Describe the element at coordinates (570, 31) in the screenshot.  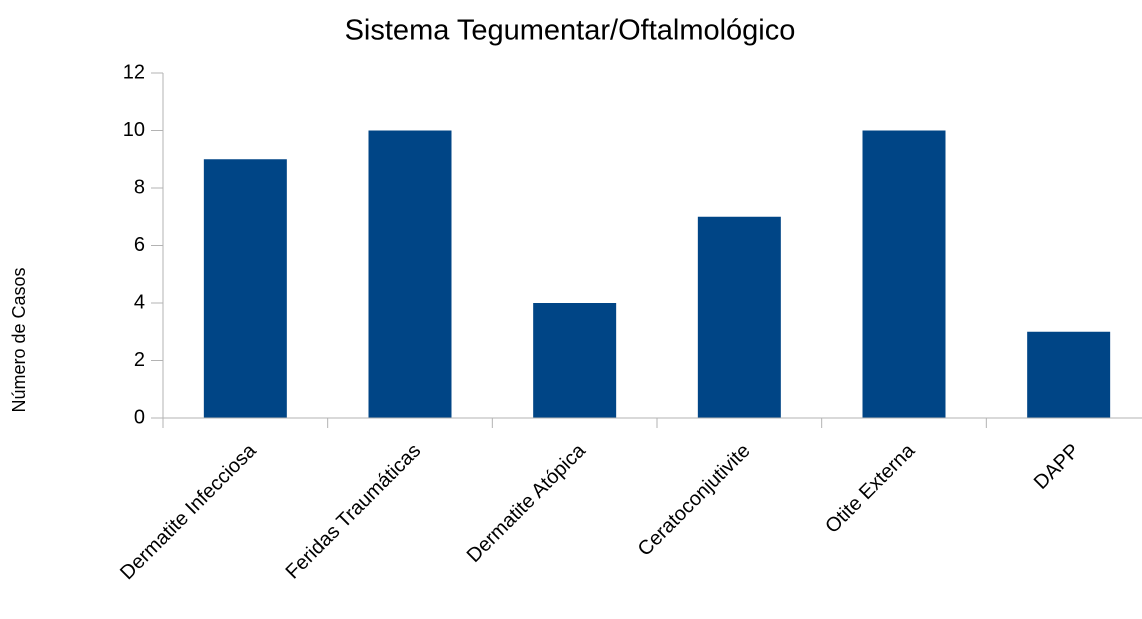
I see `chart-title: Sistema Tegumentar/Oftalmológico` at that location.